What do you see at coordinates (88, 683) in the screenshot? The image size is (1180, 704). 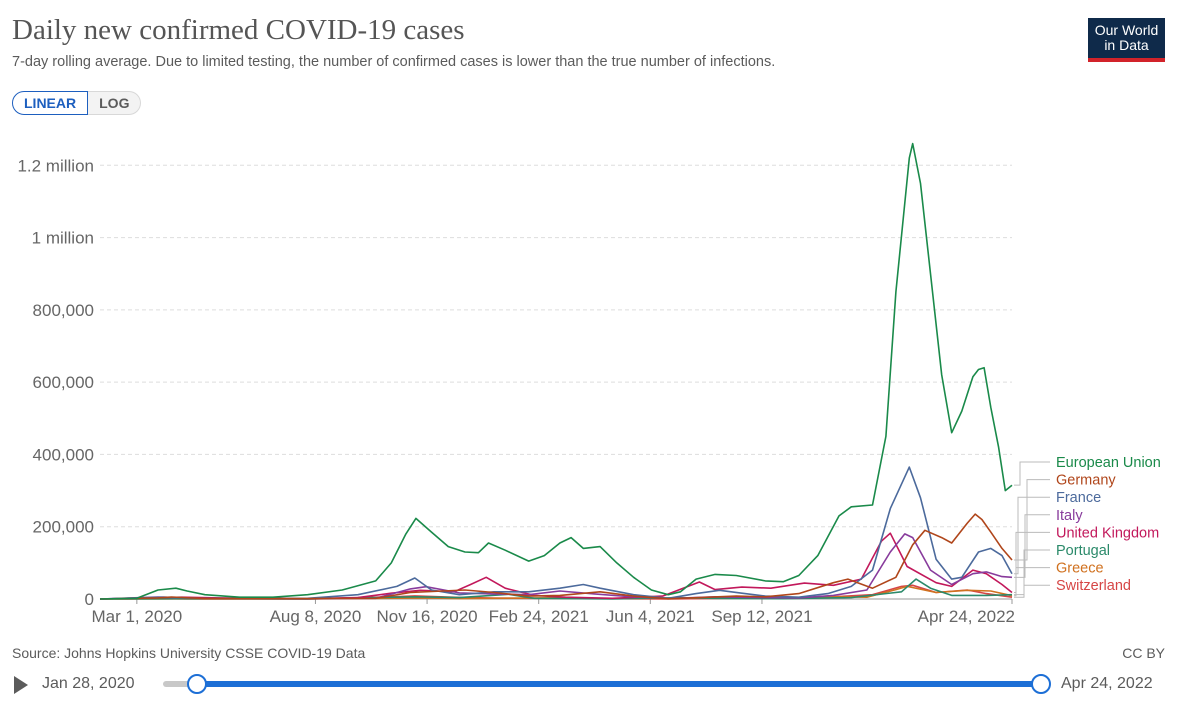 I see `timeline-start-label: Jan 28, 2020` at bounding box center [88, 683].